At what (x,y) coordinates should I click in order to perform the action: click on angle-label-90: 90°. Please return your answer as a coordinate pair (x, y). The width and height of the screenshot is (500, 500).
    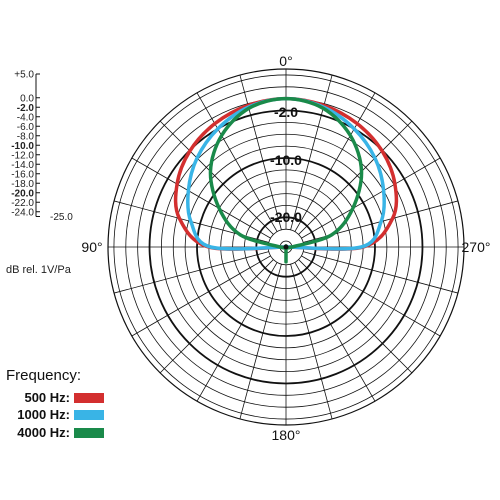
    Looking at the image, I should click on (91, 247).